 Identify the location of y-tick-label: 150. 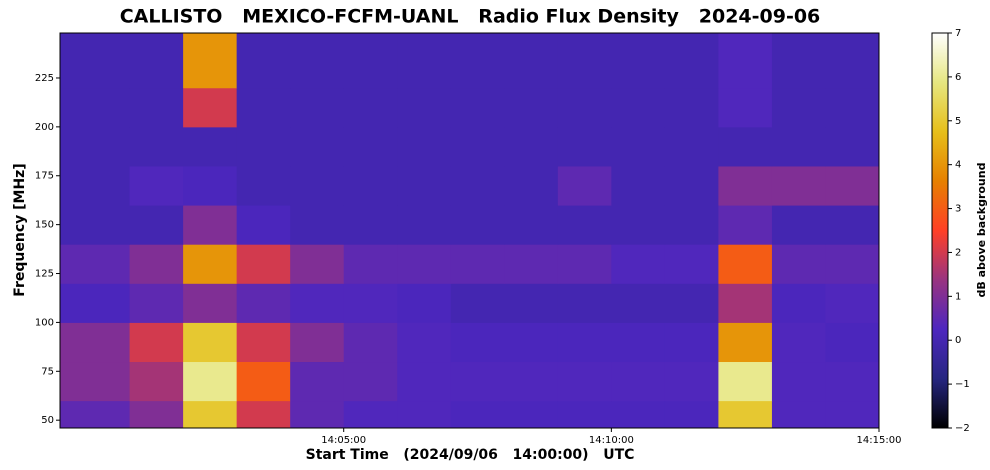
(44, 225).